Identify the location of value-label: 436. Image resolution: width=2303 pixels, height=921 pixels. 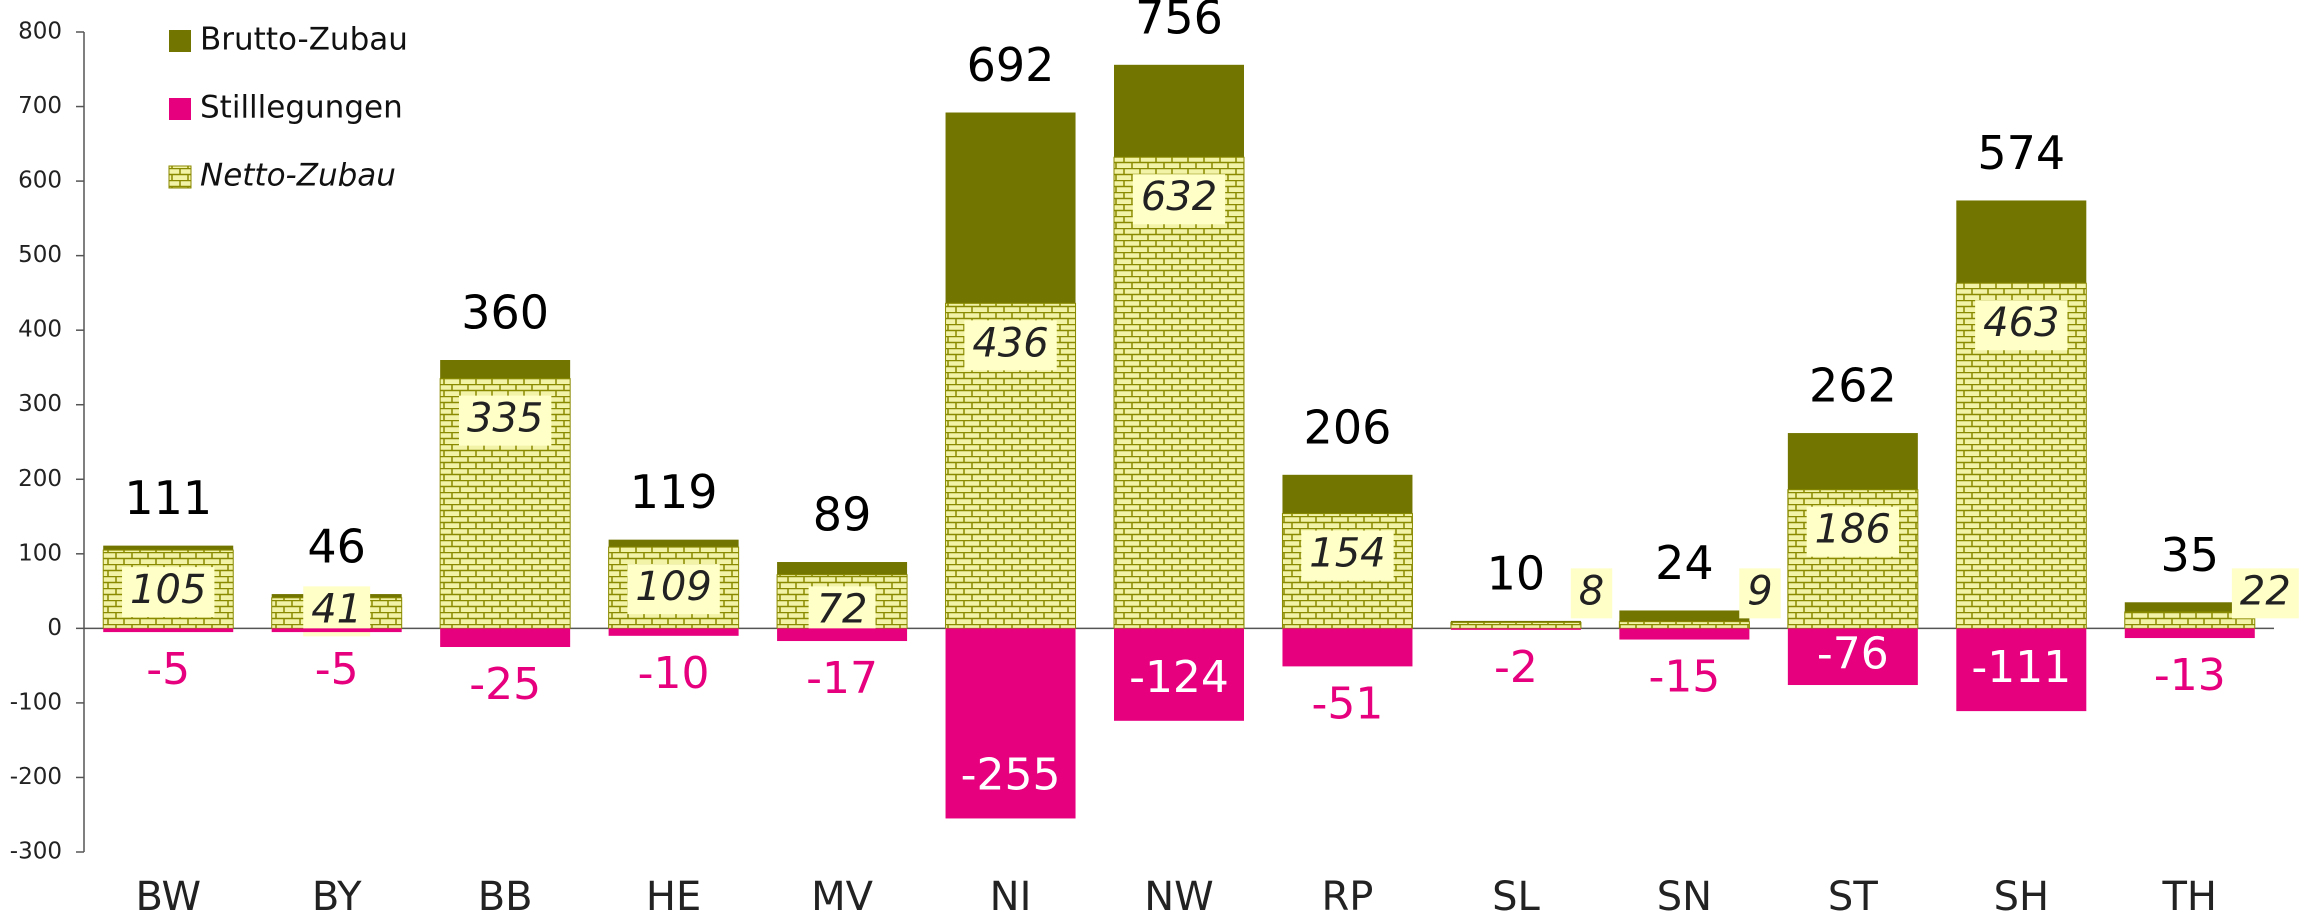
(1010, 343).